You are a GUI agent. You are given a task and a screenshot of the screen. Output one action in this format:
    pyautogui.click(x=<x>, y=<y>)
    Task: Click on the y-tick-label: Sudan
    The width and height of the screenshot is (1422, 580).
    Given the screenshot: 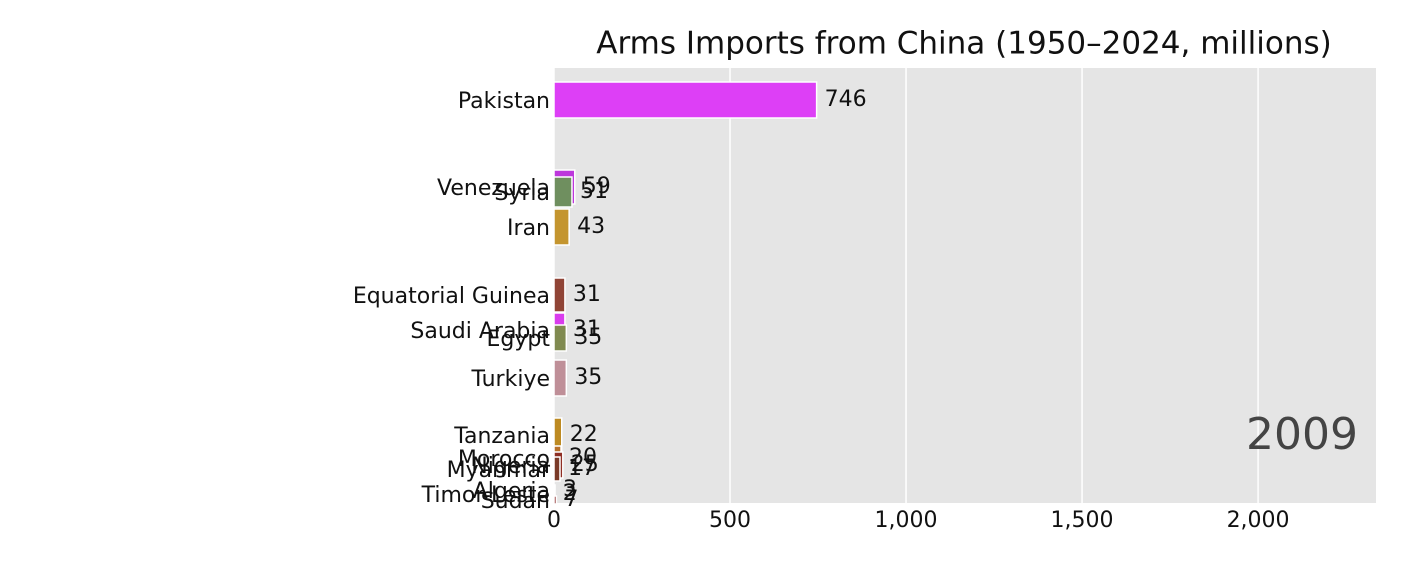 What is the action you would take?
    pyautogui.click(x=515, y=501)
    